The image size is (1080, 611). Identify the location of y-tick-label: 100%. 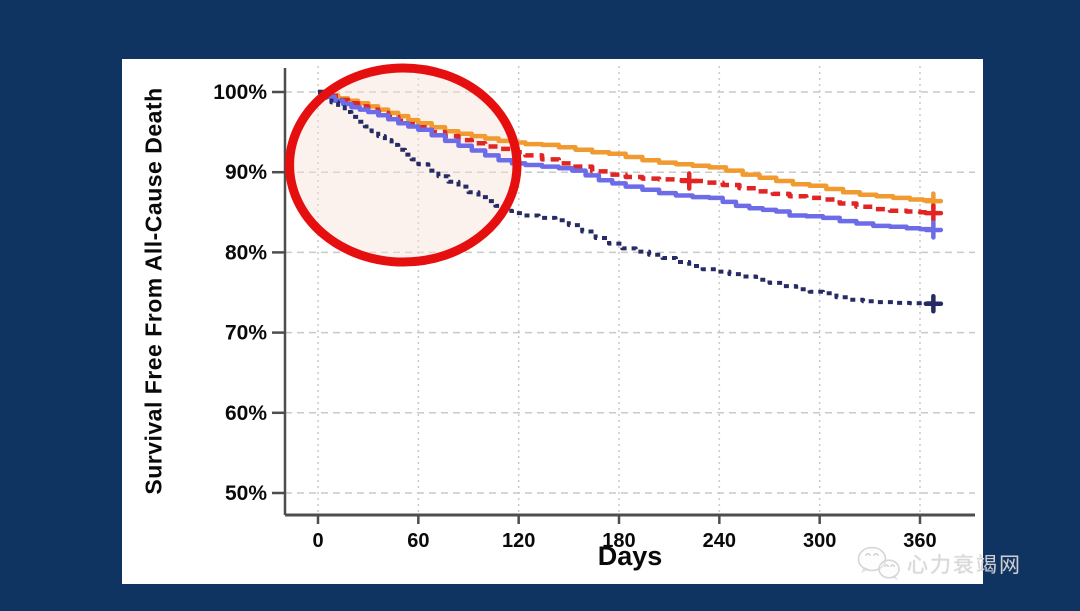
(240, 92).